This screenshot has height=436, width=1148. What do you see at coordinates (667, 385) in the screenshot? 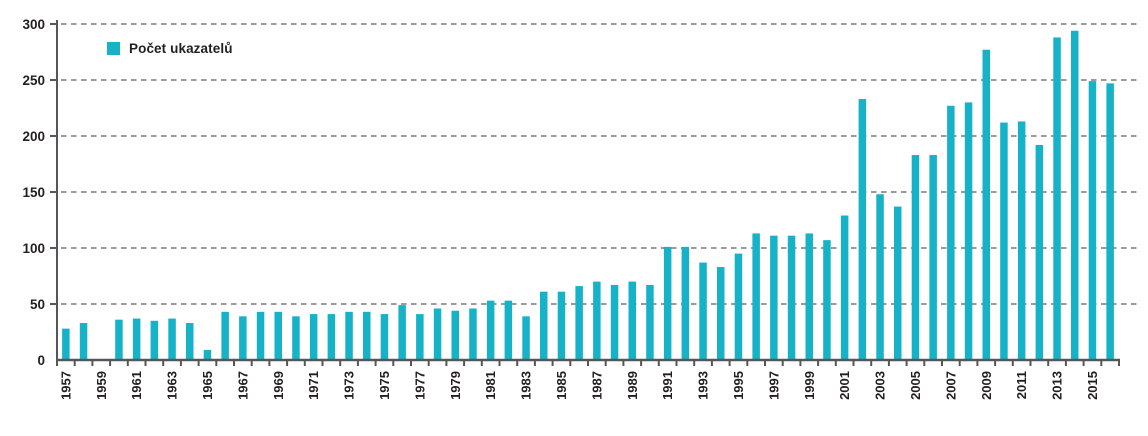
I see `x-axis-label-1991: 1991` at bounding box center [667, 385].